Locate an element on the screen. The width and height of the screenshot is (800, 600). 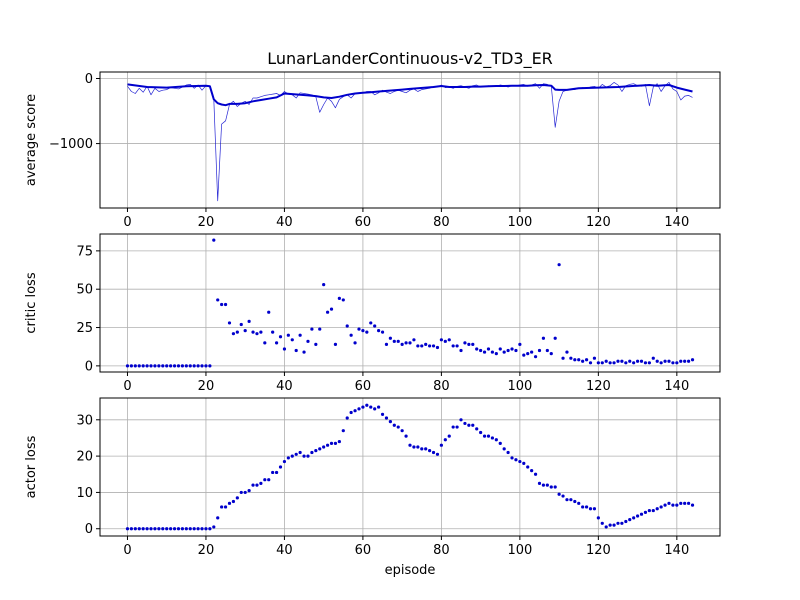
y-tick-label: 0 is located at coordinates (89, 529).